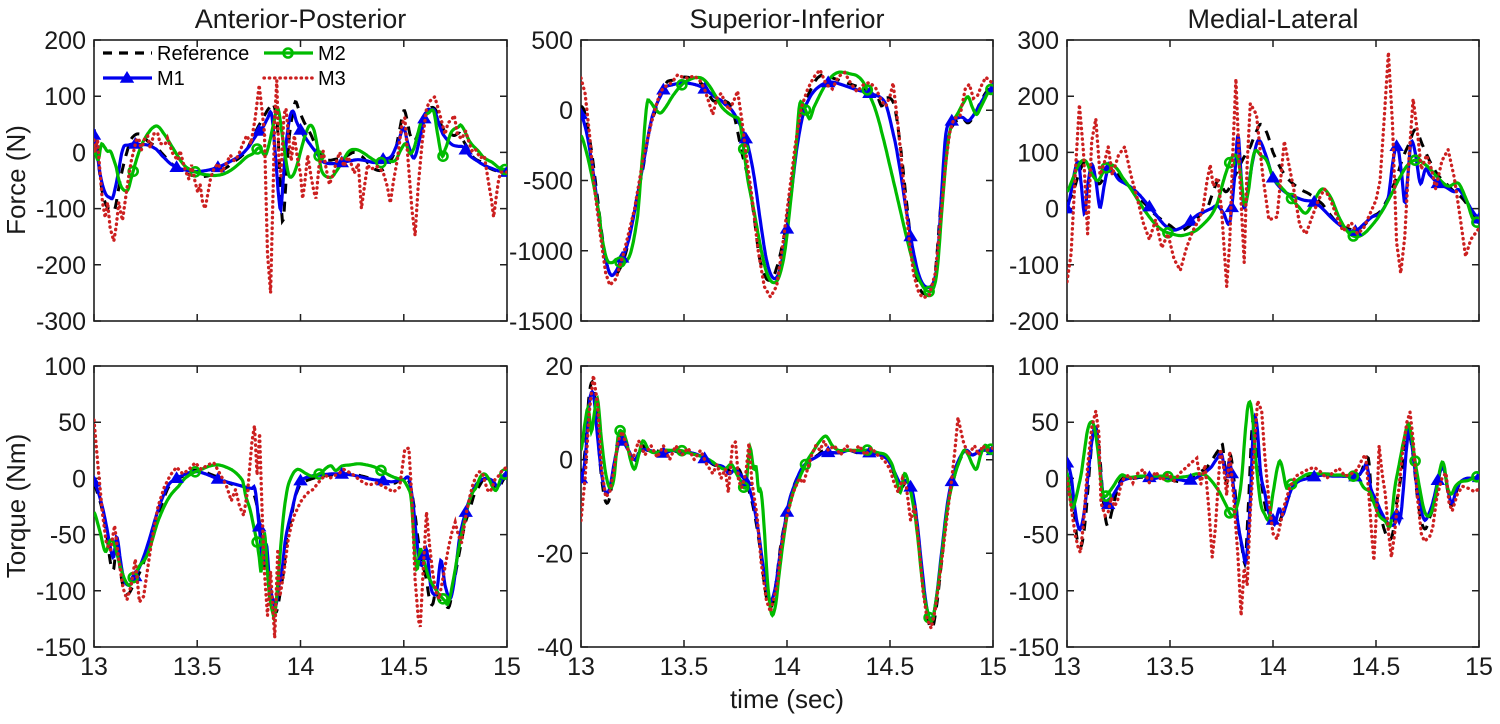 Image resolution: width=1500 pixels, height=724 pixels. What do you see at coordinates (787, 699) in the screenshot?
I see `svg-text: time (sec)` at bounding box center [787, 699].